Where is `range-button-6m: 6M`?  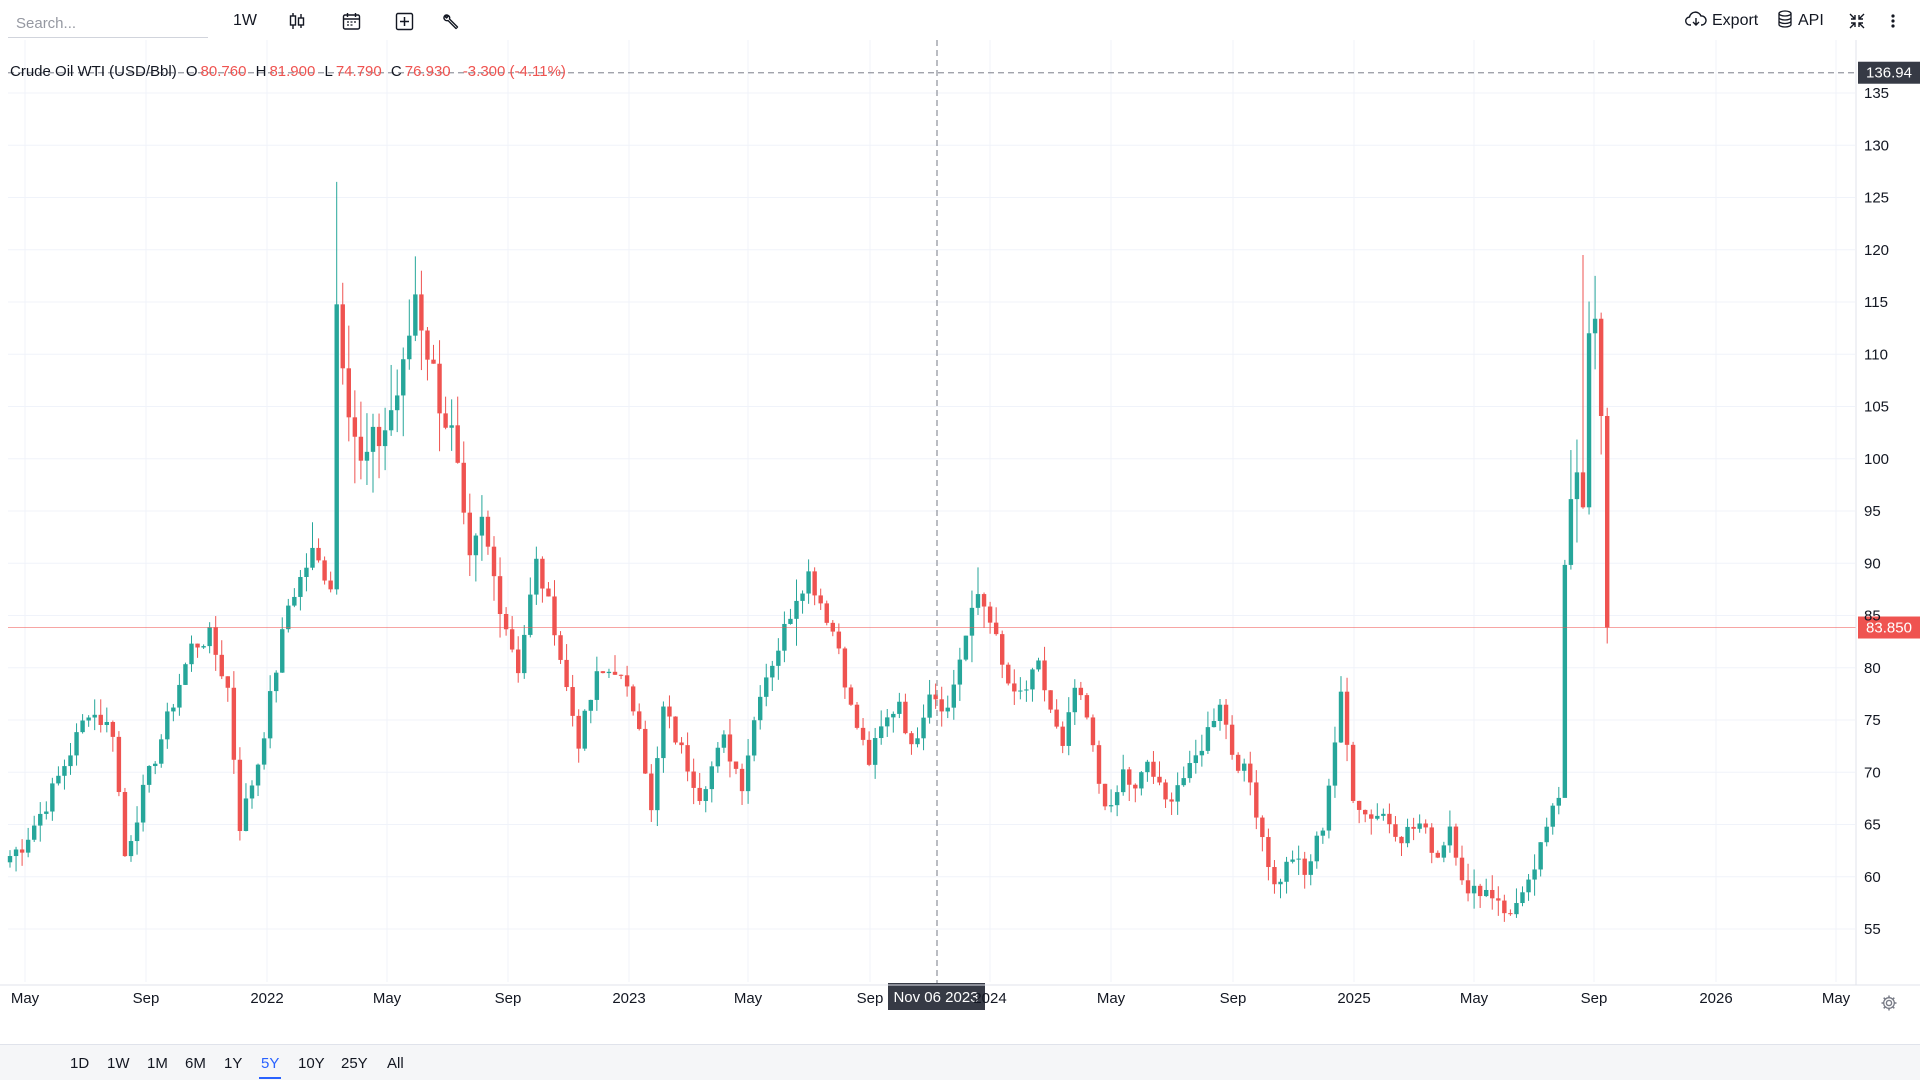 range-button-6m: 6M is located at coordinates (195, 1063).